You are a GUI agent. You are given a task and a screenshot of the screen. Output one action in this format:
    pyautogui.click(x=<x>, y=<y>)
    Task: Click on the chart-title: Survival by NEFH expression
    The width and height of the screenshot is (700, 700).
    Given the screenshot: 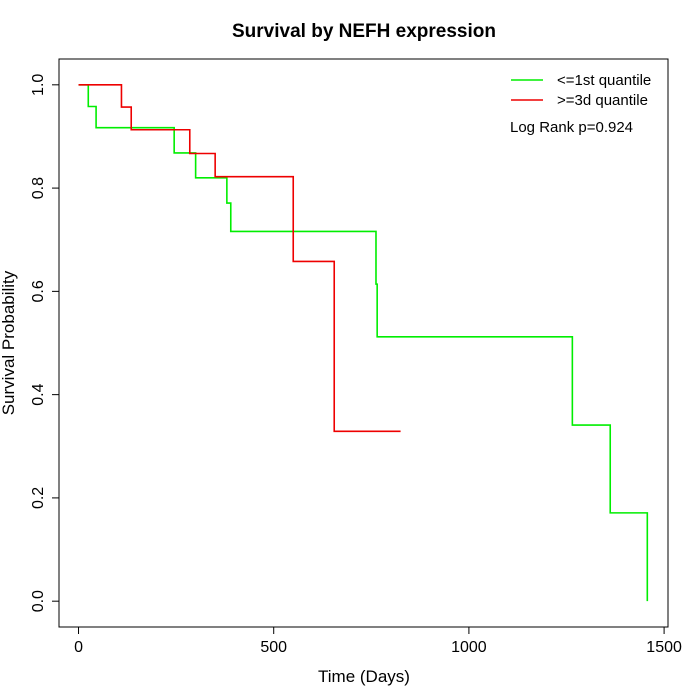 What is the action you would take?
    pyautogui.click(x=364, y=31)
    